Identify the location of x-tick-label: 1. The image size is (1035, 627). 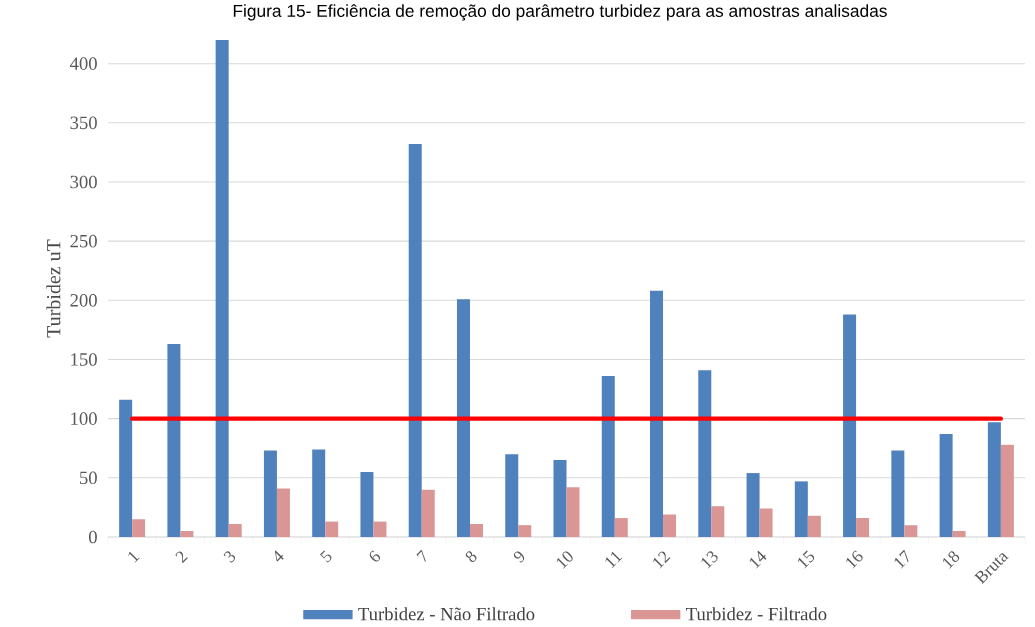
(134, 557).